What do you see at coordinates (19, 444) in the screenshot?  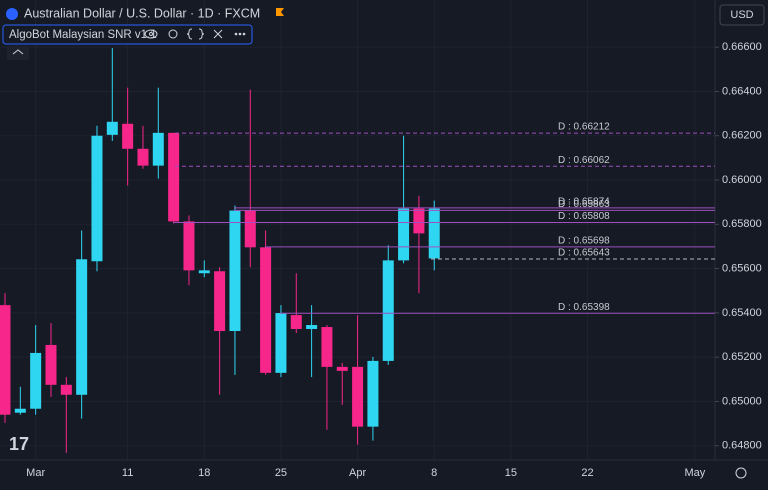 I see `logo: 17` at bounding box center [19, 444].